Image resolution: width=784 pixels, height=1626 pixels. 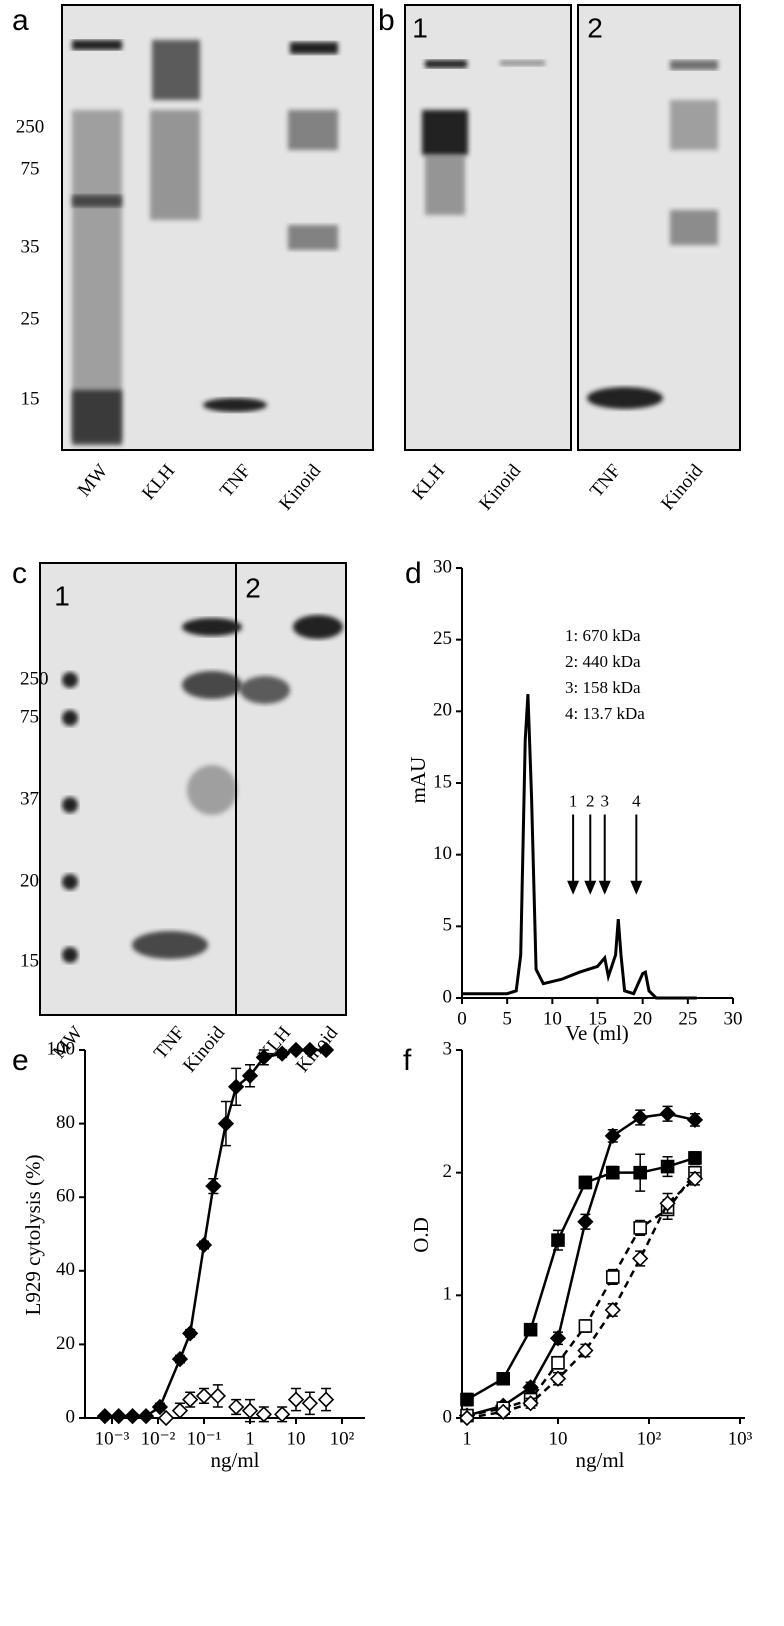 What do you see at coordinates (507, 1018) in the screenshot?
I see `x-tick-label: 5` at bounding box center [507, 1018].